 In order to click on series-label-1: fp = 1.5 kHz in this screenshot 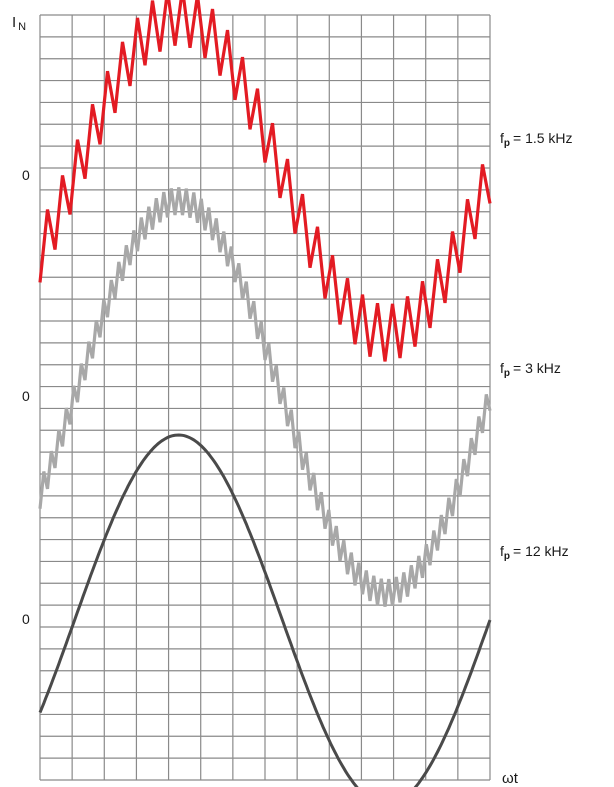, I will do `click(536, 139)`.